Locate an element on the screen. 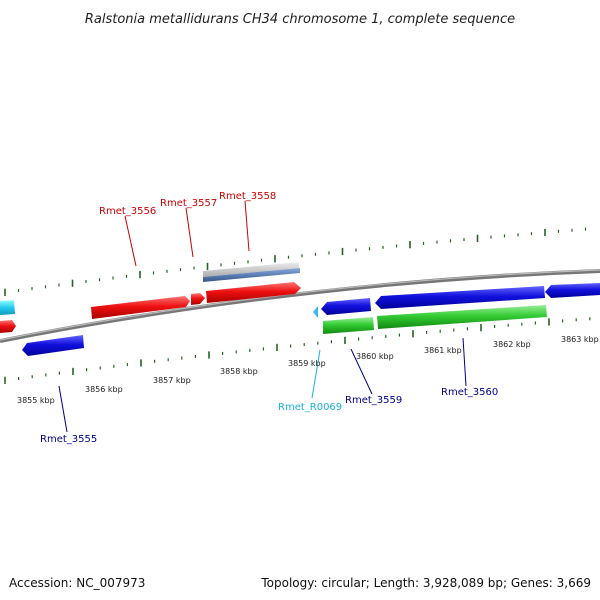 This screenshot has width=600, height=600. kbp-label: 3855 kbp is located at coordinates (36, 400).